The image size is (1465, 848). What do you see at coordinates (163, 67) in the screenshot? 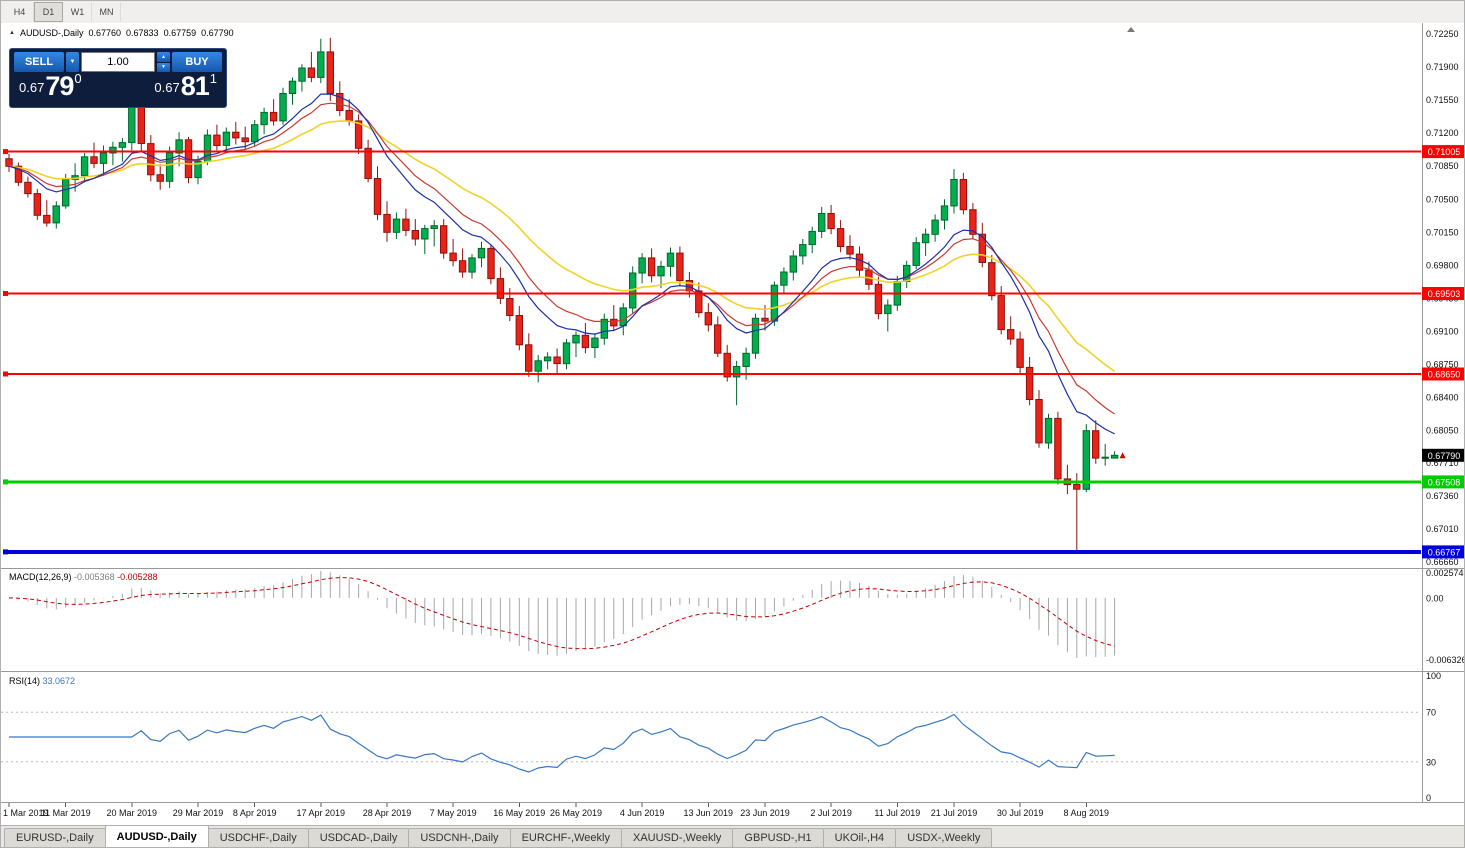
I see `volume-decrease-button: ▼` at bounding box center [163, 67].